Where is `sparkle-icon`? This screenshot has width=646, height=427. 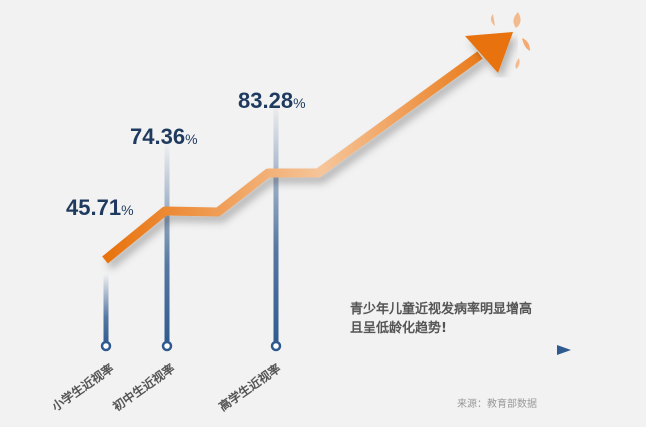 sparkle-icon is located at coordinates (510, 40).